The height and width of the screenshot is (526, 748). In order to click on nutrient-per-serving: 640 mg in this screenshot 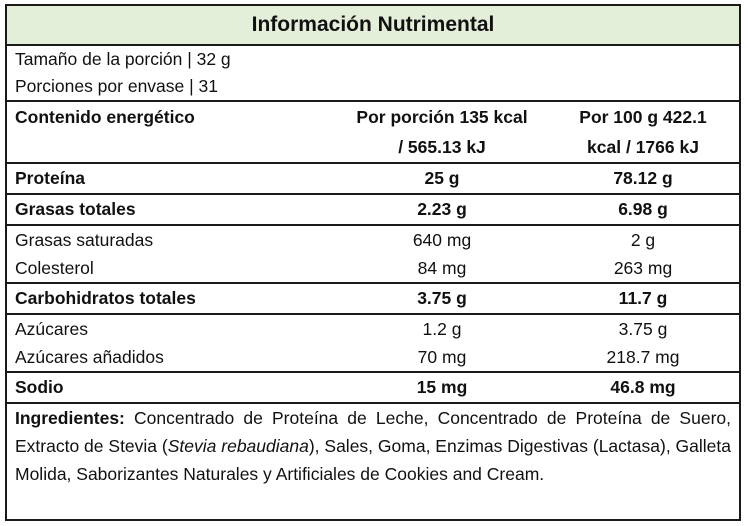, I will do `click(442, 239)`.